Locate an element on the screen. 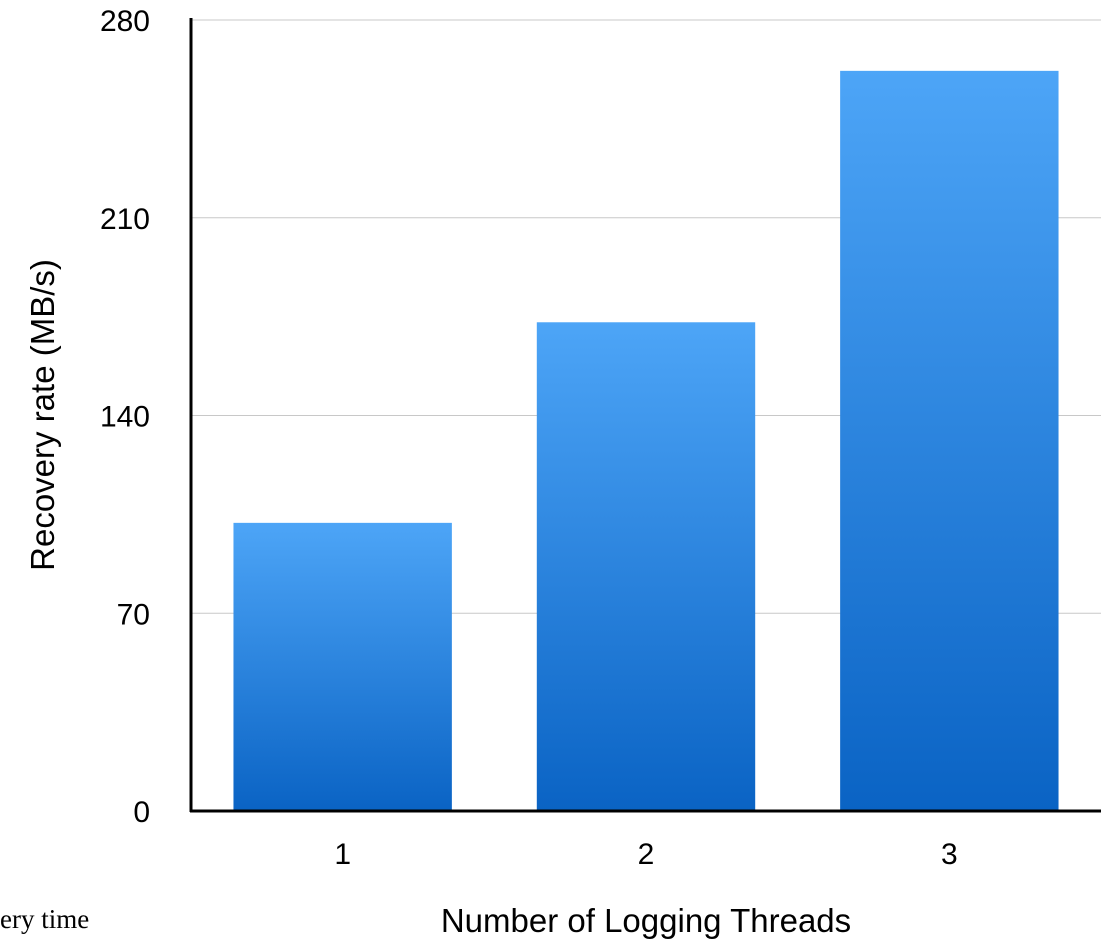  y-tick-label: 70 is located at coordinates (133, 614).